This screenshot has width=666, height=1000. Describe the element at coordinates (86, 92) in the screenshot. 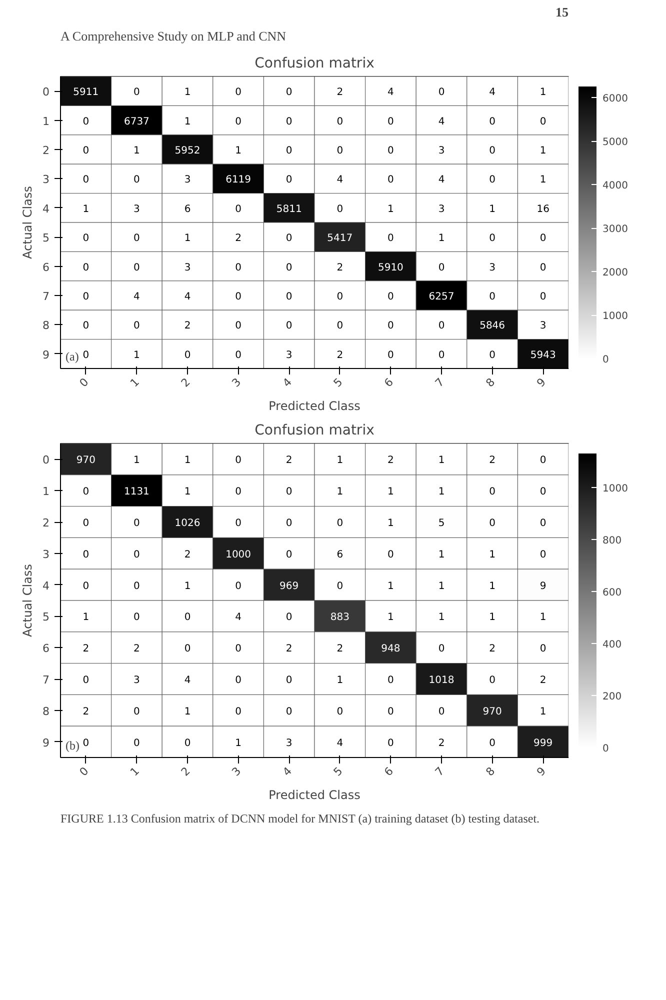

I see `data-label: 5911` at that location.